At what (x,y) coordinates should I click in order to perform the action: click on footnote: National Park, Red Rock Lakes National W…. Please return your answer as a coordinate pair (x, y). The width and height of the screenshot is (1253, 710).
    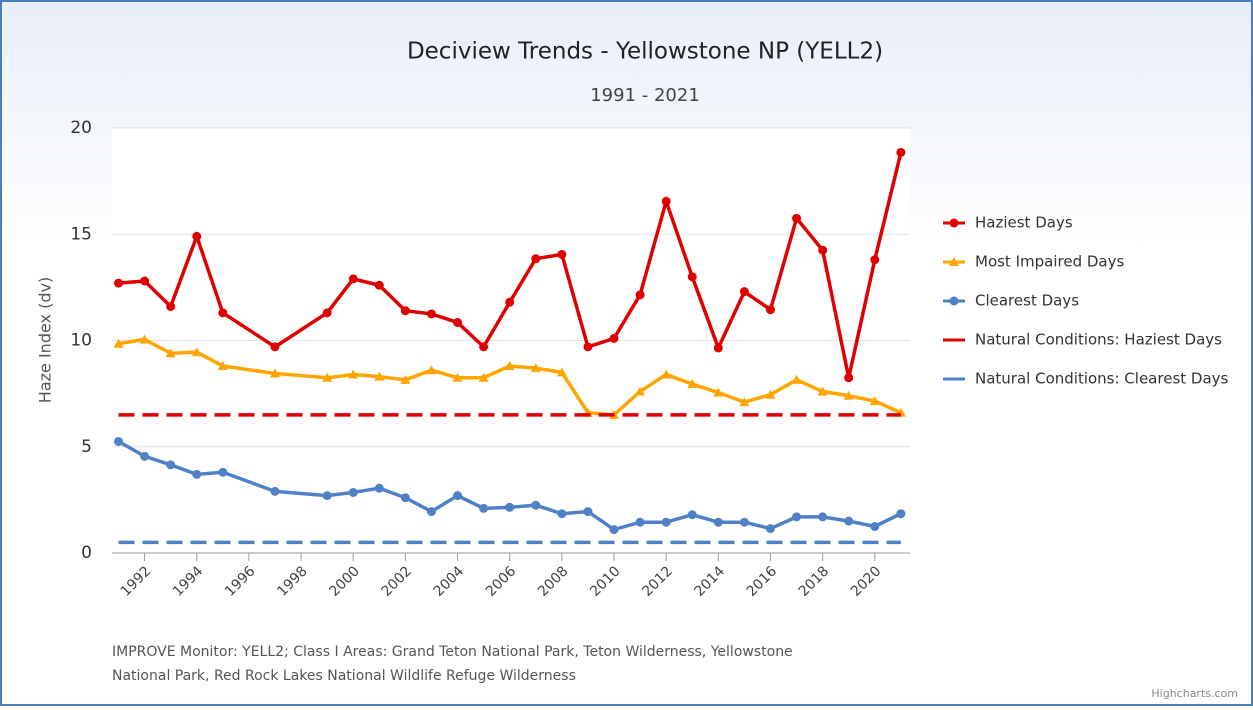
    Looking at the image, I should click on (344, 676).